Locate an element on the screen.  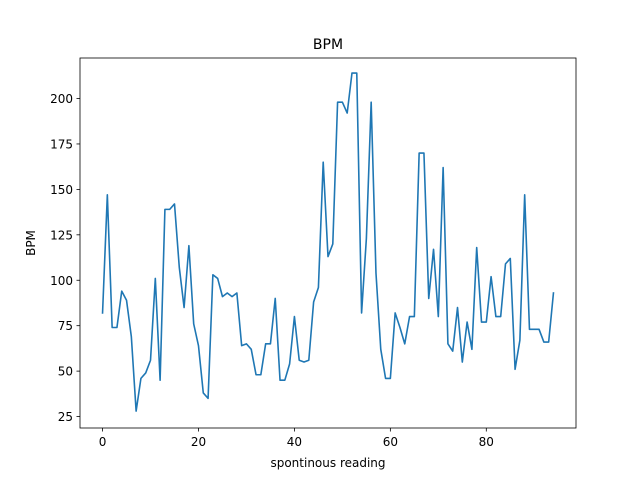
y-tick-label: 125 is located at coordinates (61, 235).